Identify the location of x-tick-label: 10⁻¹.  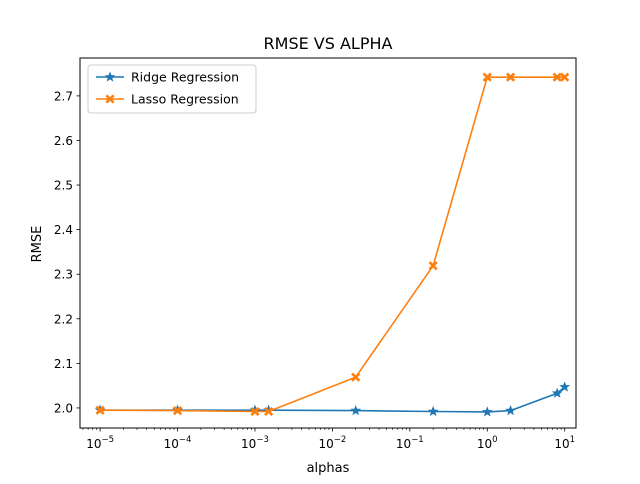
(410, 443).